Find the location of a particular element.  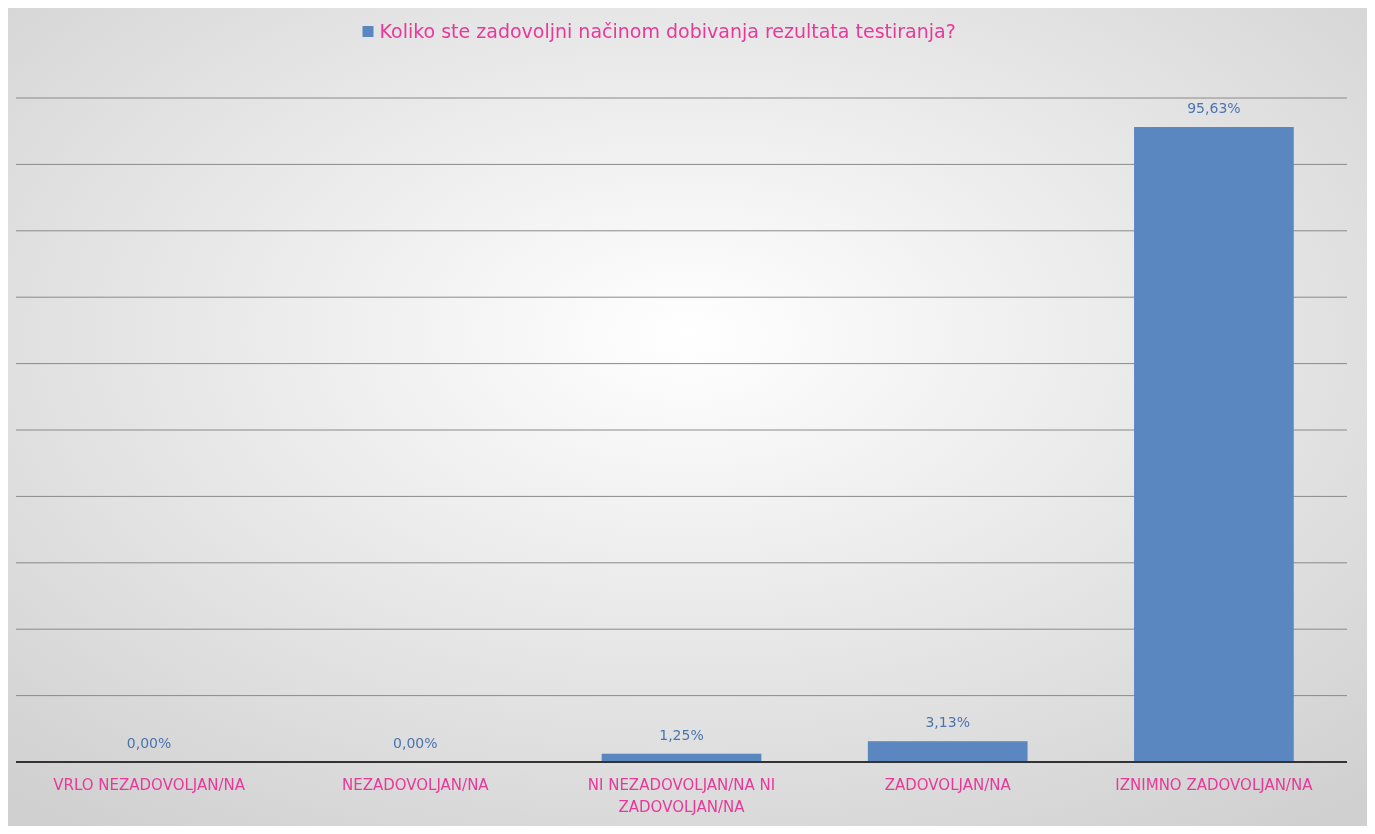

x-tick-label: NEZADOVOLJAN/NA is located at coordinates (415, 785).